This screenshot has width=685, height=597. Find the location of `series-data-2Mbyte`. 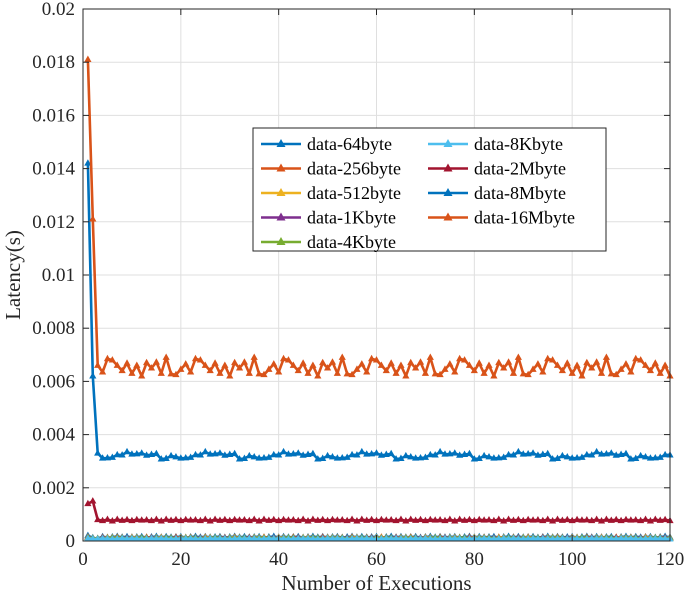

series-data-2Mbyte is located at coordinates (379, 510).